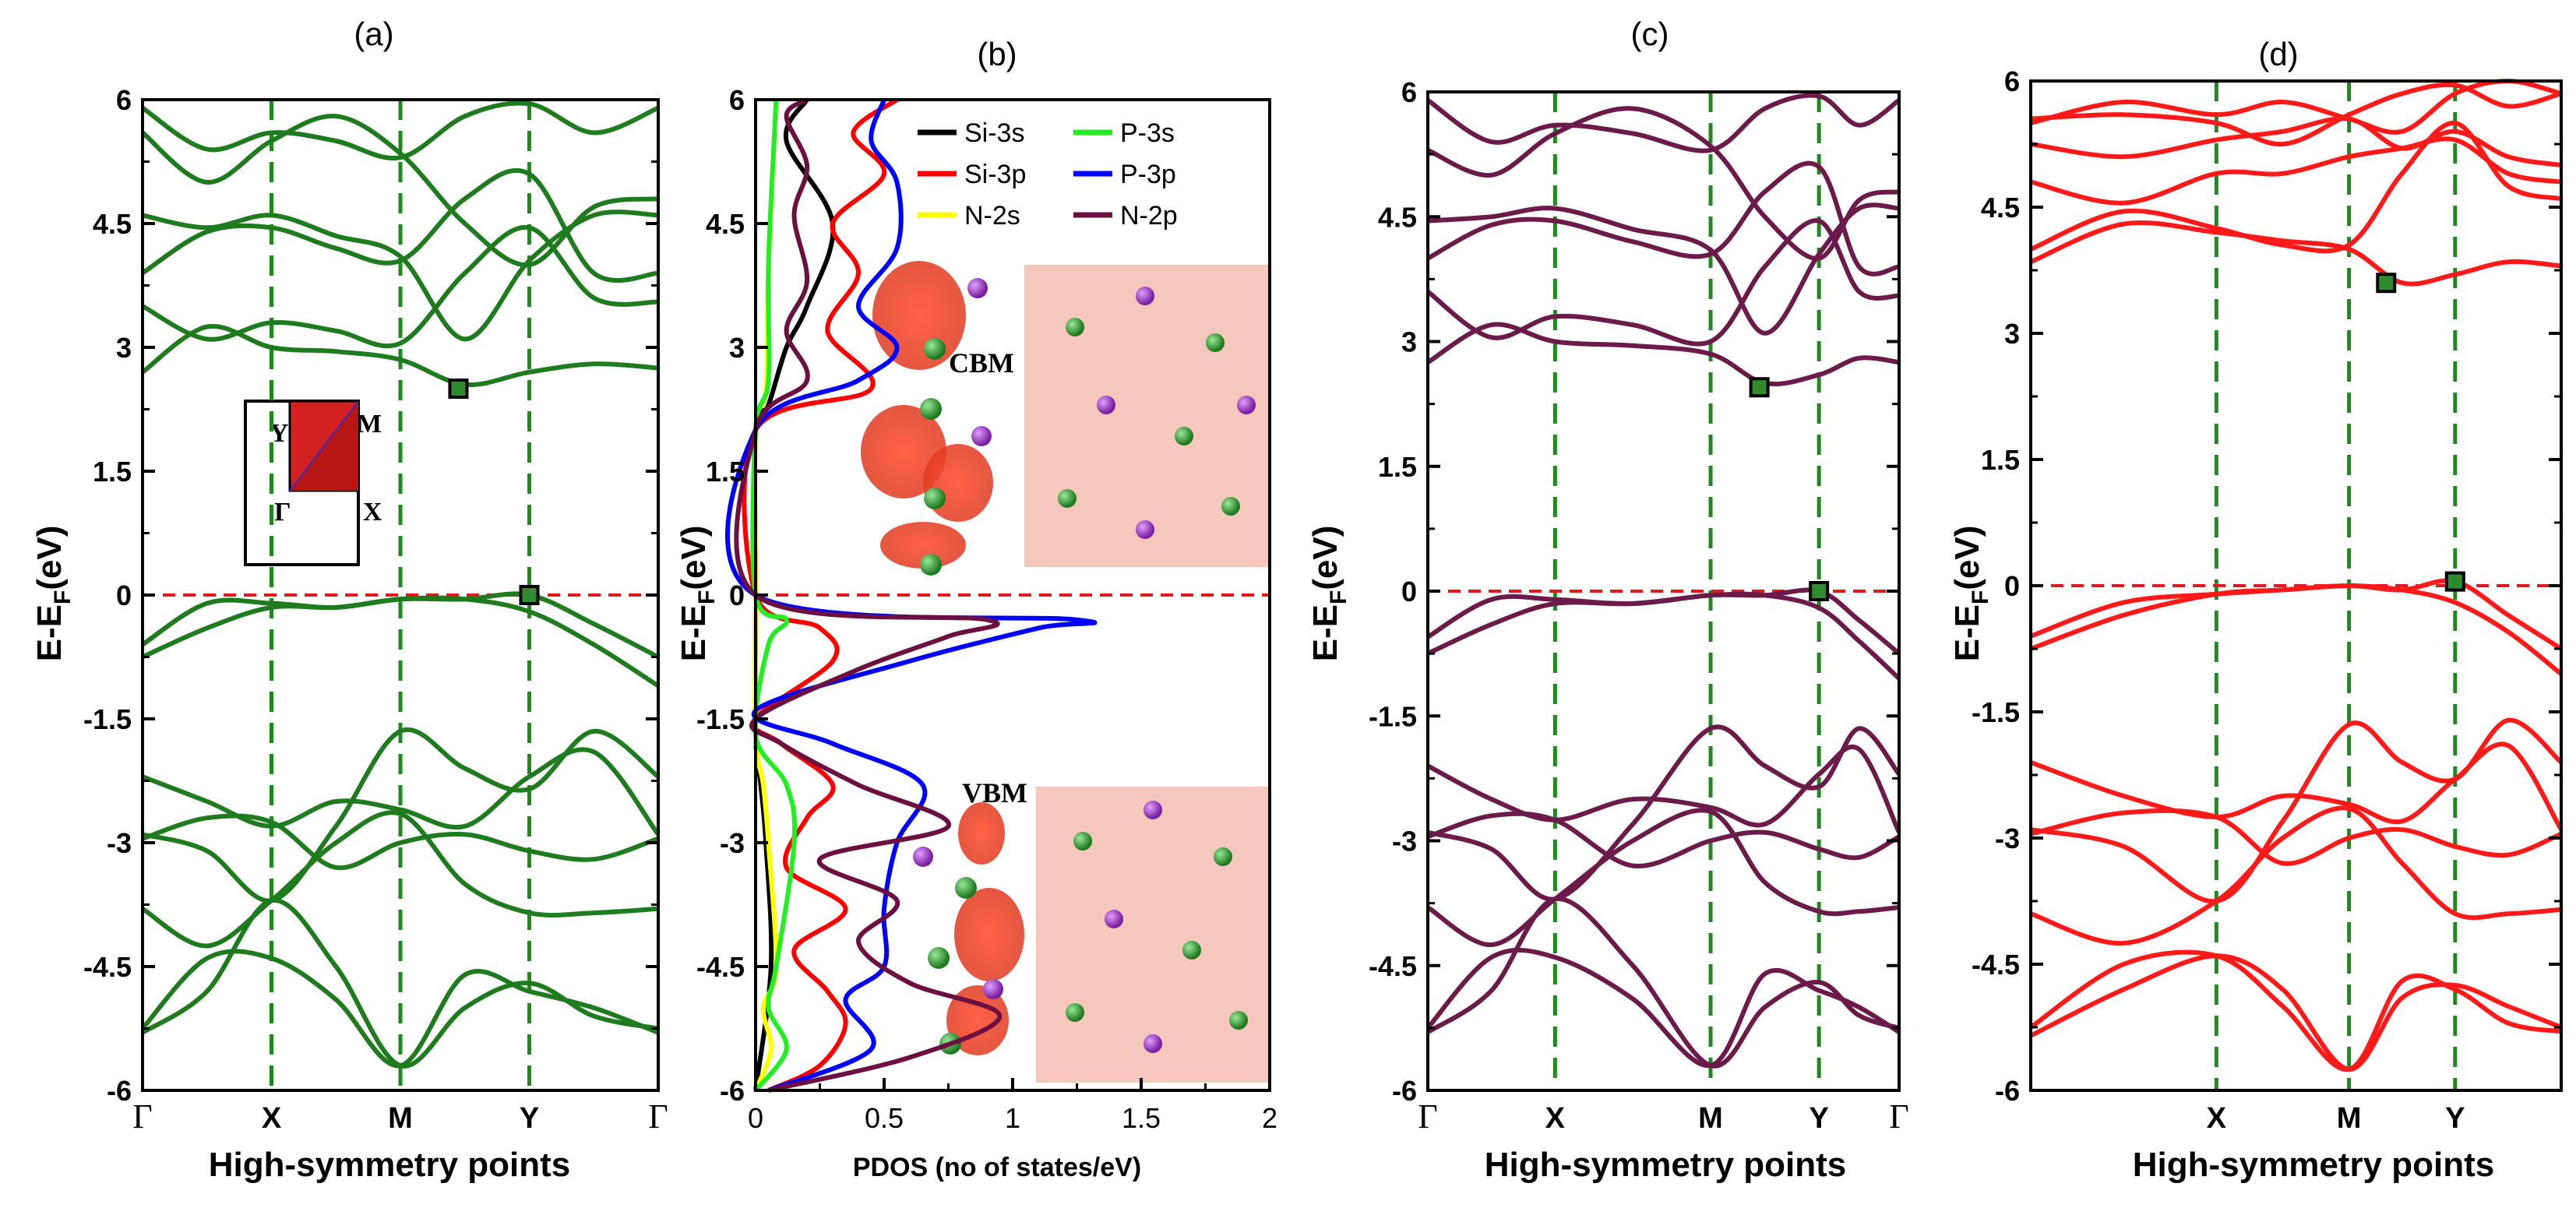  What do you see at coordinates (992, 216) in the screenshot?
I see `legend-n-2s: N-2s` at bounding box center [992, 216].